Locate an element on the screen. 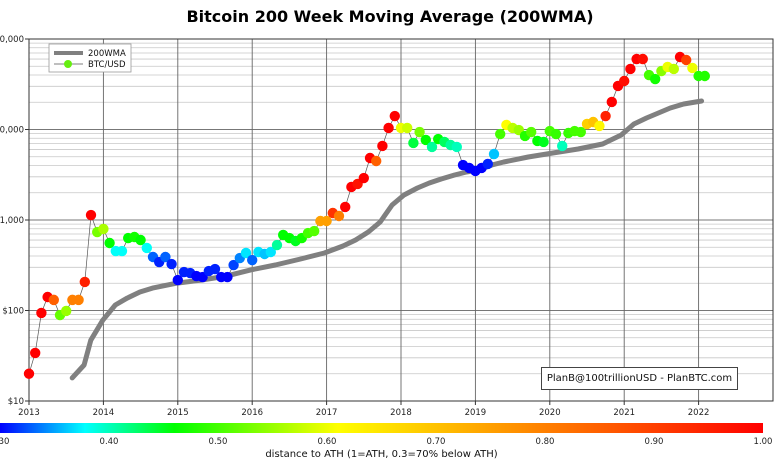  x-tick-label: 2019 is located at coordinates (476, 413).